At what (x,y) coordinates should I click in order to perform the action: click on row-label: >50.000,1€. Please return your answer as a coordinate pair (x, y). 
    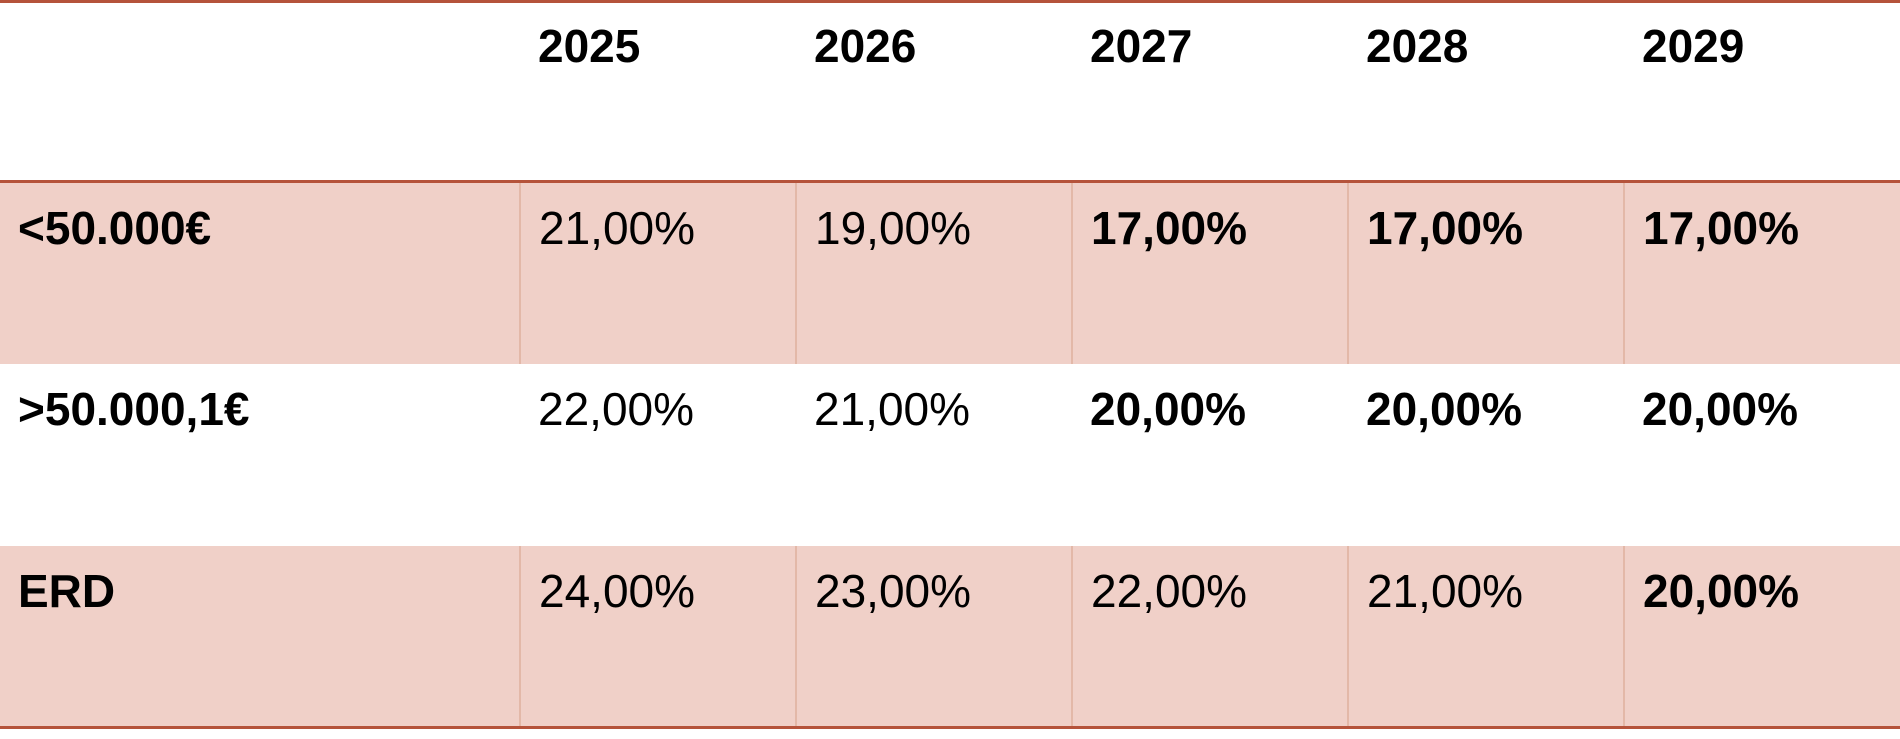
    Looking at the image, I should click on (134, 408).